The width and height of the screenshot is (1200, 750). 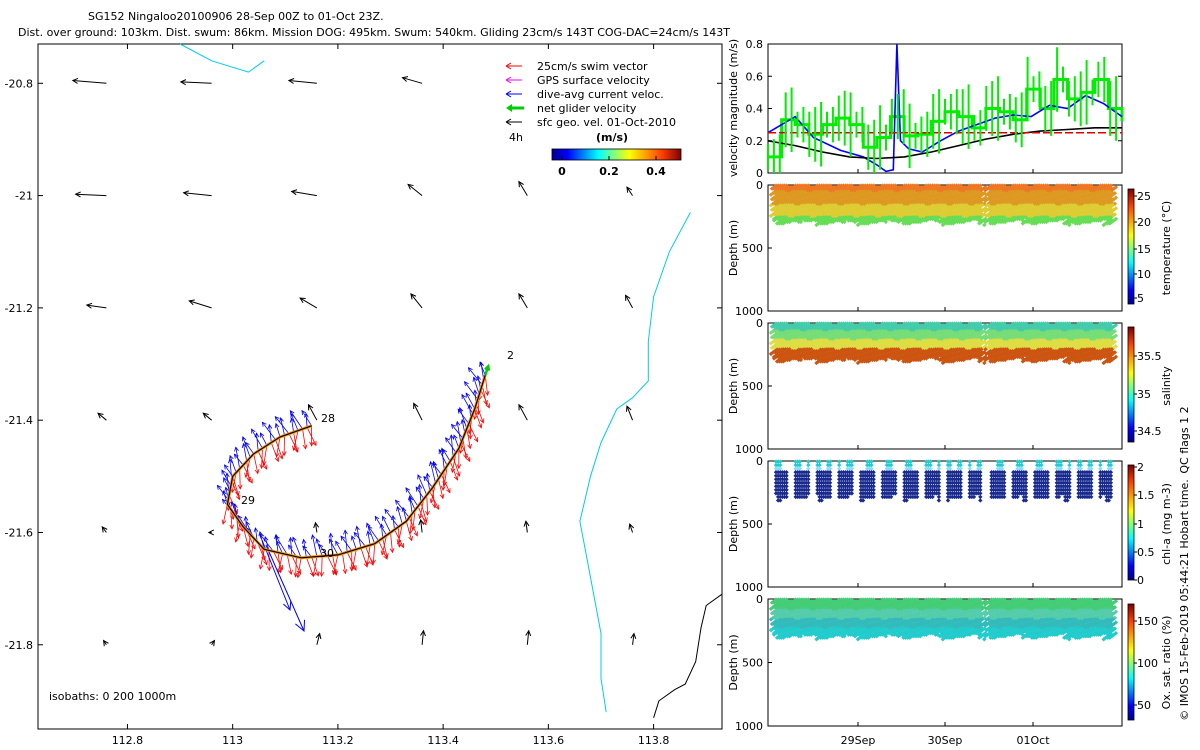 I want to click on vel-ytick-label: 0.2, so click(x=755, y=141).